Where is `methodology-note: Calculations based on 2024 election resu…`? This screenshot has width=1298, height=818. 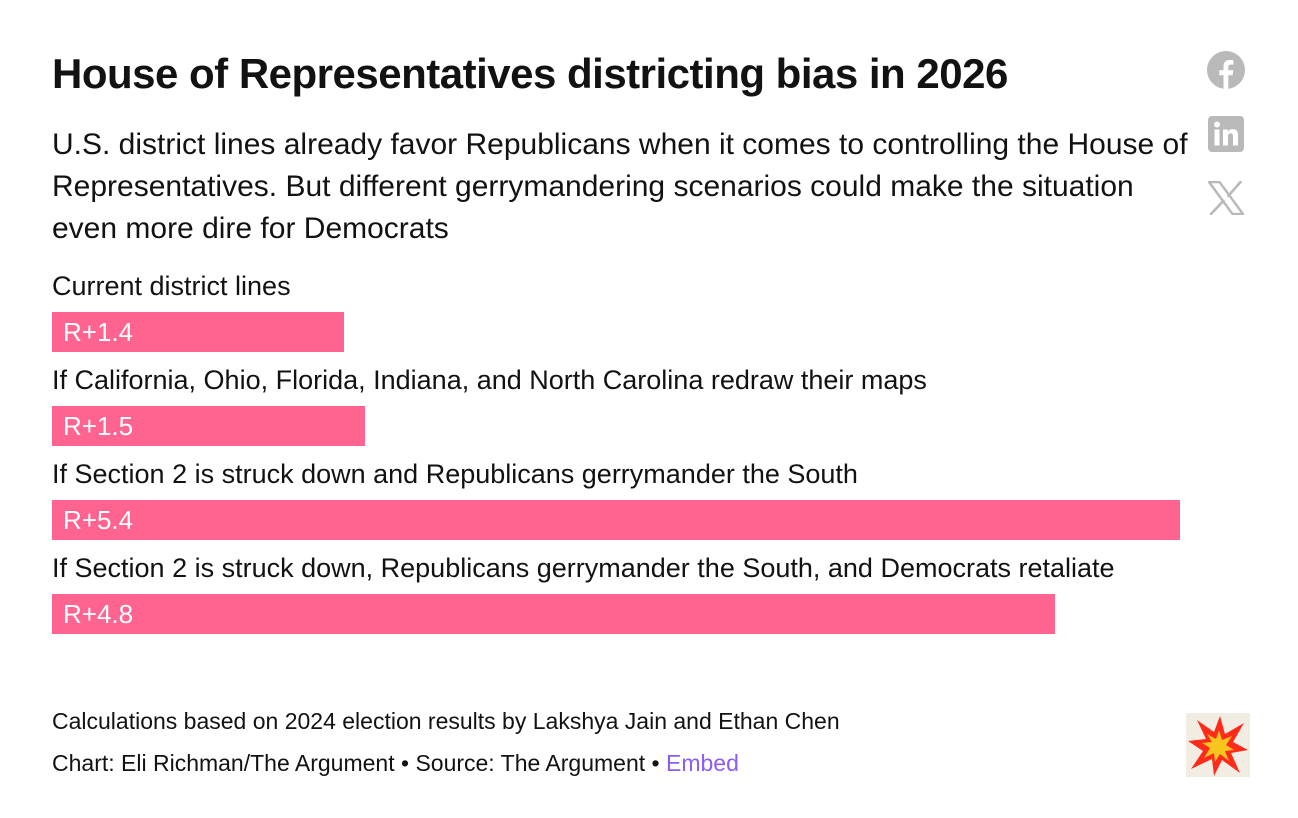 methodology-note: Calculations based on 2024 election resu… is located at coordinates (446, 721).